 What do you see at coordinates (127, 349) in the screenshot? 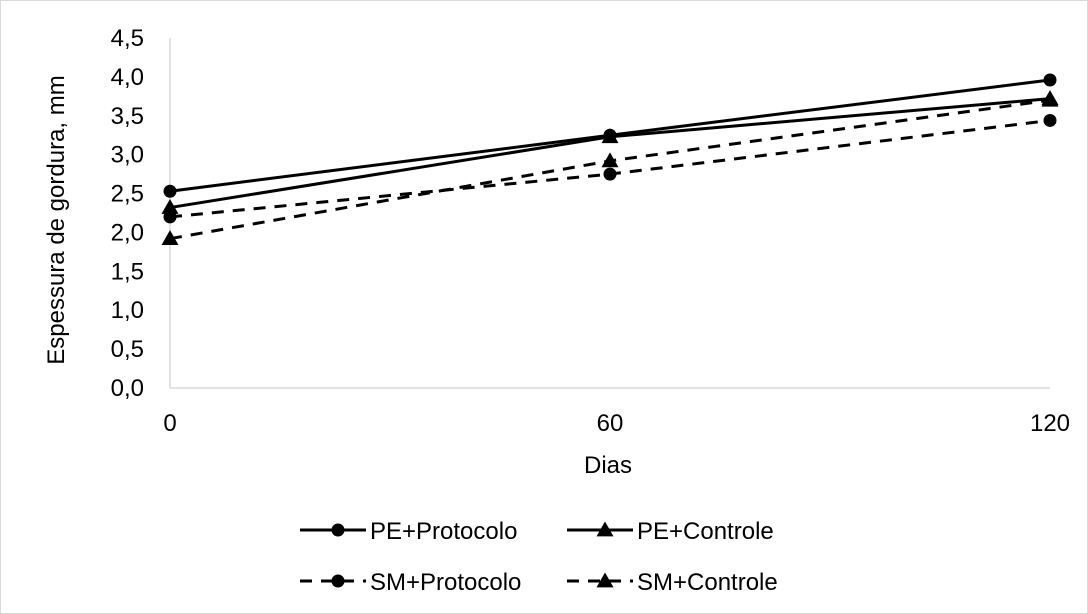
I see `y-tick-label: 0,5` at bounding box center [127, 349].